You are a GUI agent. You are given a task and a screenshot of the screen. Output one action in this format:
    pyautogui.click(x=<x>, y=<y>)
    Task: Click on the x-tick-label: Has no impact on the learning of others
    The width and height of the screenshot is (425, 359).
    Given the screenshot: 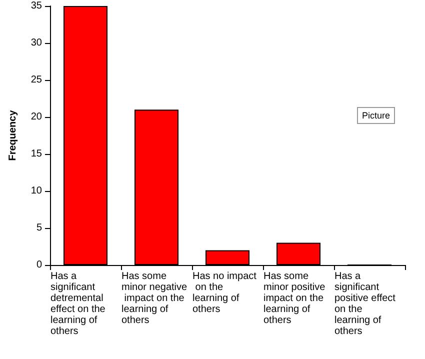 What is the action you would take?
    pyautogui.click(x=224, y=293)
    